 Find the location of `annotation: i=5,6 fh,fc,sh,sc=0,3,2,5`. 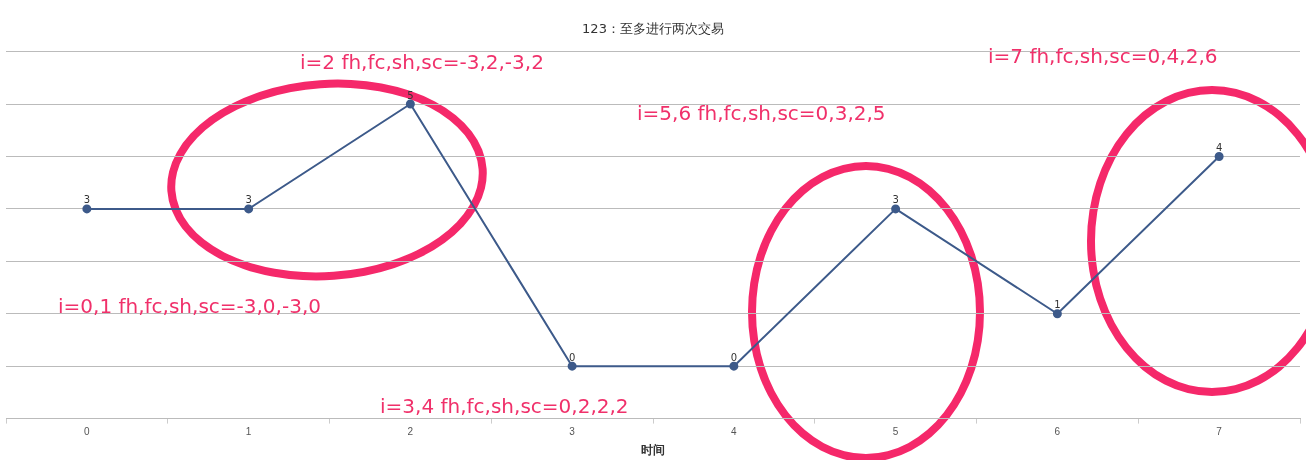

annotation: i=5,6 fh,fc,sh,sc=0,3,2,5 is located at coordinates (761, 113).